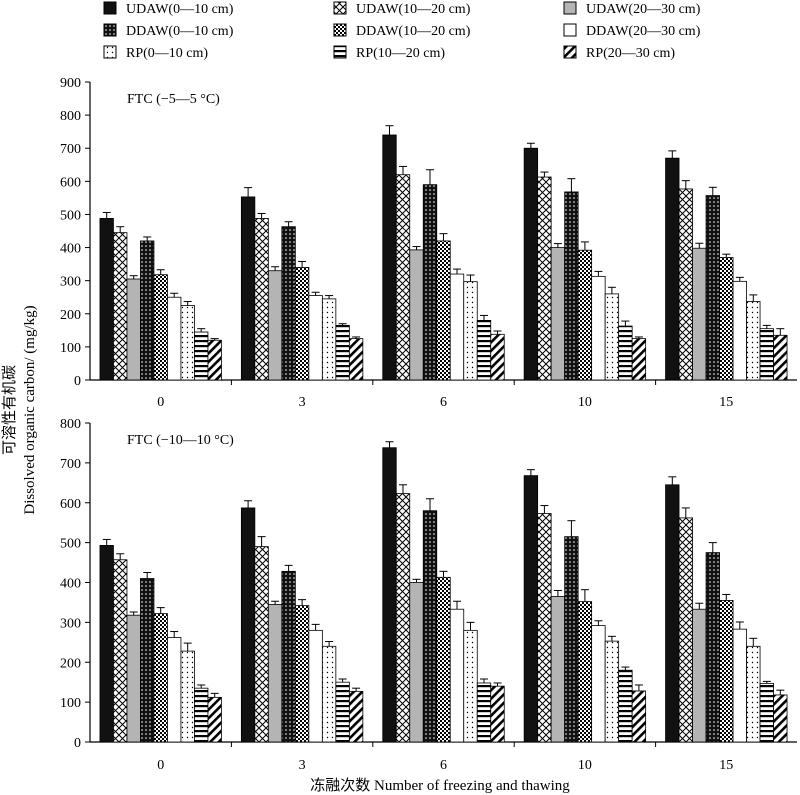 This screenshot has width=800, height=795. Describe the element at coordinates (632, 31) in the screenshot. I see `legend-entry-6: DDAW(20—30 cm)` at that location.